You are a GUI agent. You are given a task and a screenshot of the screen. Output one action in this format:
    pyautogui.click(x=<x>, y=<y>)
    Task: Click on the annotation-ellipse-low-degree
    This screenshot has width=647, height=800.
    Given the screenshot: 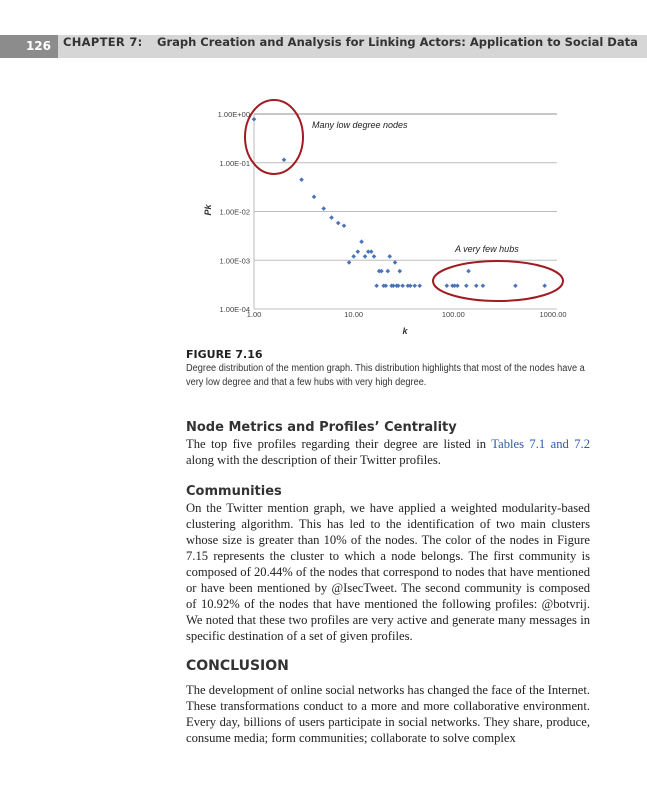 What is the action you would take?
    pyautogui.click(x=274, y=137)
    